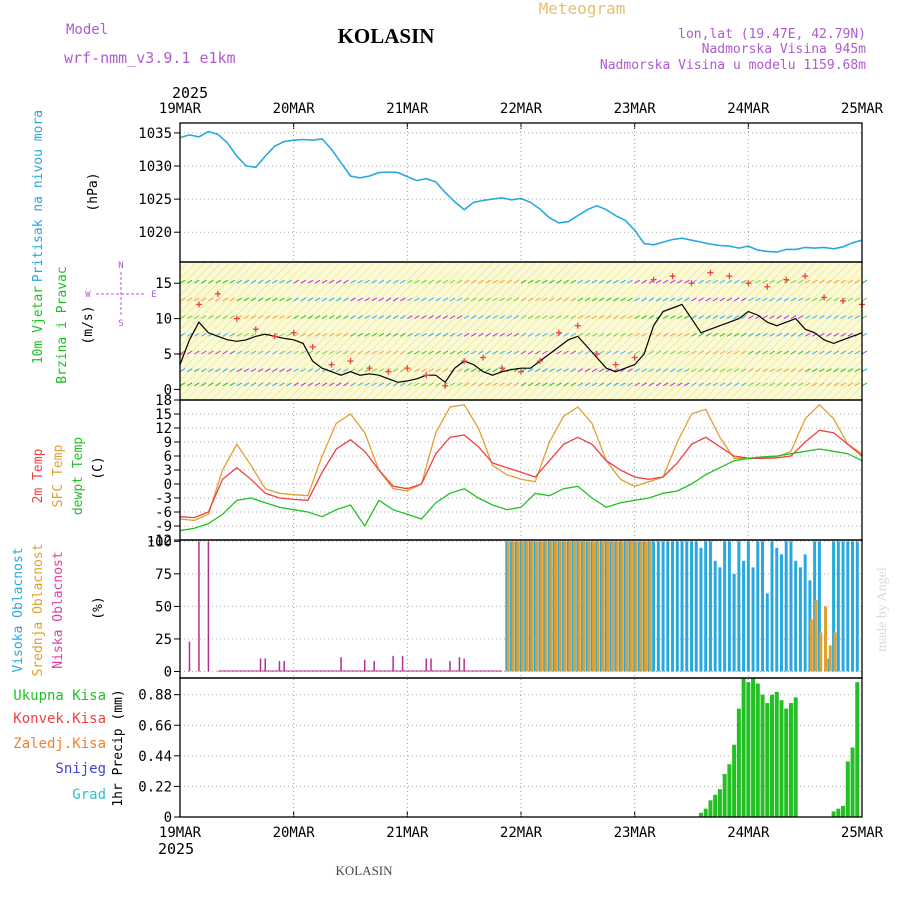 The image size is (900, 900). I want to click on temperature-tick-label: -3, so click(163, 499).